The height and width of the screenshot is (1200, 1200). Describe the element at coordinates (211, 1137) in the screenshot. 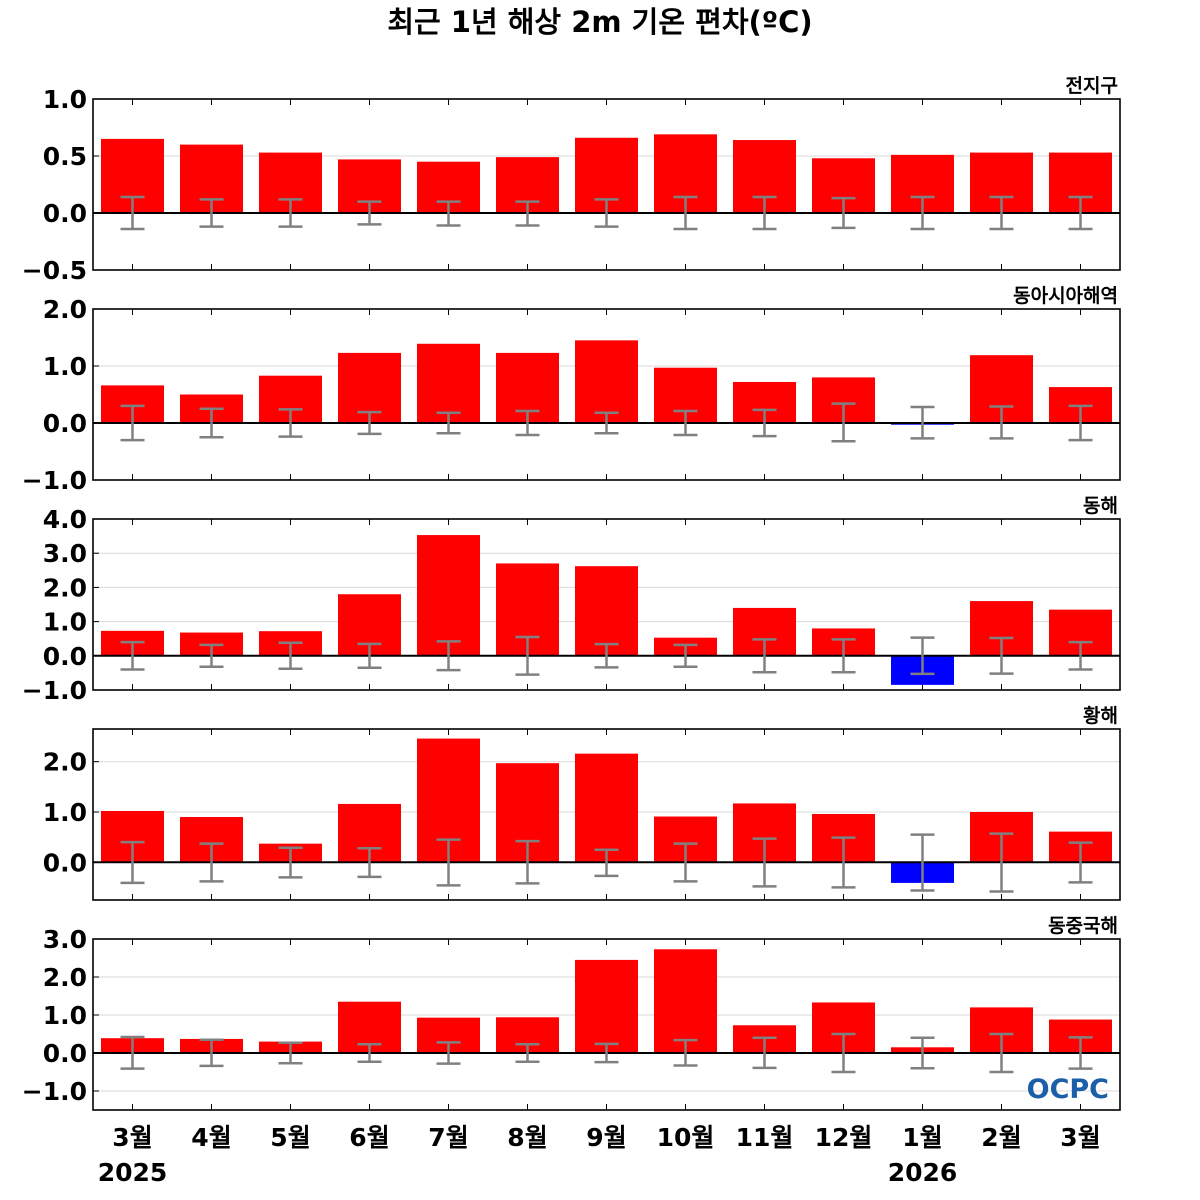

I see `x-tick-label: 4월` at that location.